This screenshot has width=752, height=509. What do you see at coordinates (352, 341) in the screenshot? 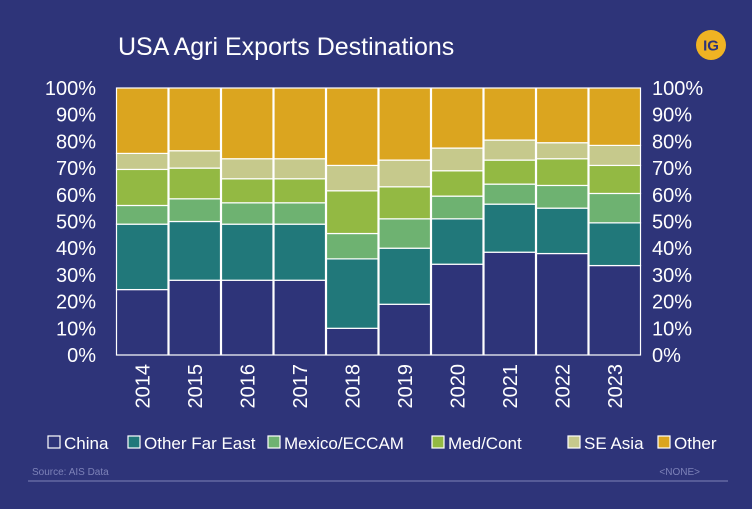
I see `bar-segment-china-2018` at bounding box center [352, 341].